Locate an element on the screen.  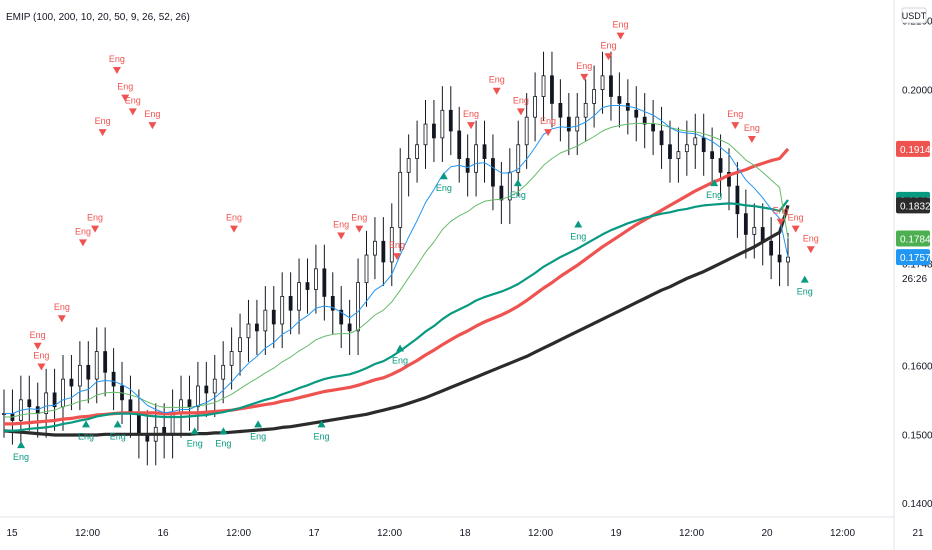
currency-box is located at coordinates (914, 15).